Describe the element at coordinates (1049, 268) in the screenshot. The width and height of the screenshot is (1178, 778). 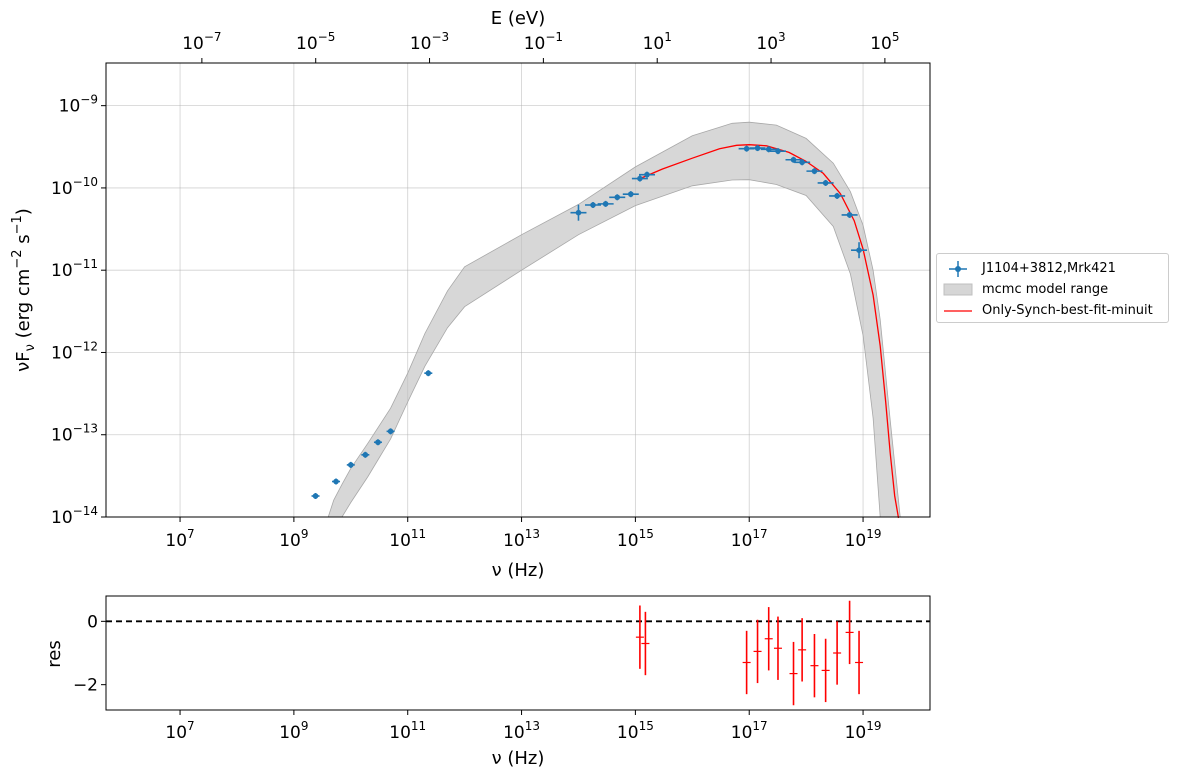
I see `legend-label-data: J1104+3812,Mrk421` at that location.